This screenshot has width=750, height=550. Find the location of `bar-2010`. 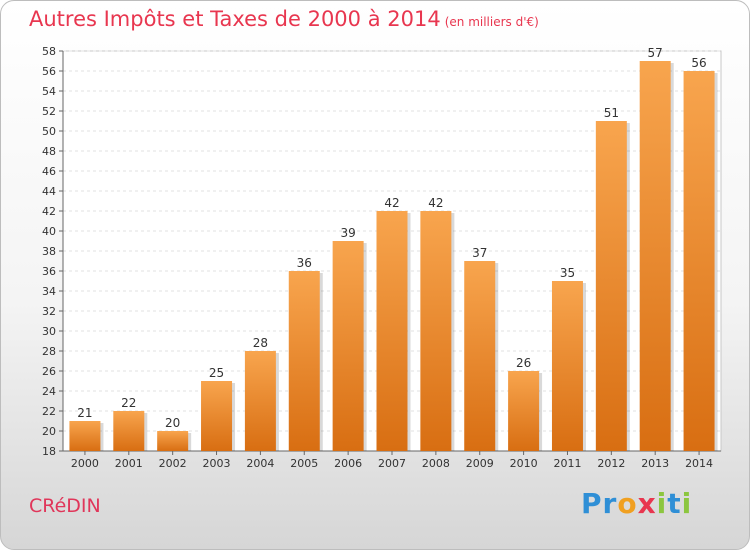

bar-2010 is located at coordinates (524, 411).